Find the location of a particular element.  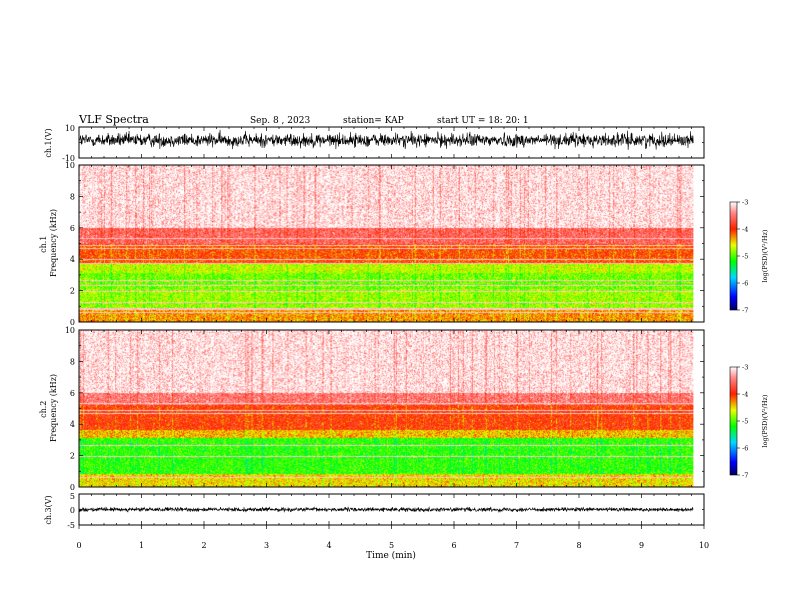

ch1-waveform-ylabel: ch.1(V) is located at coordinates (48, 142).